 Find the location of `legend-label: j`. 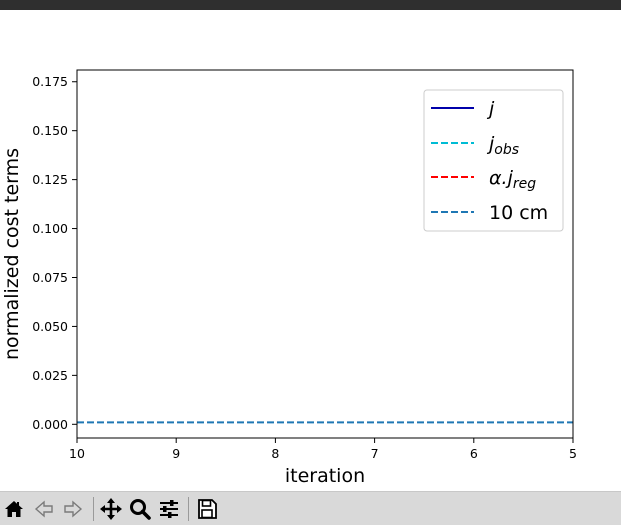

legend-label: j is located at coordinates (490, 109).